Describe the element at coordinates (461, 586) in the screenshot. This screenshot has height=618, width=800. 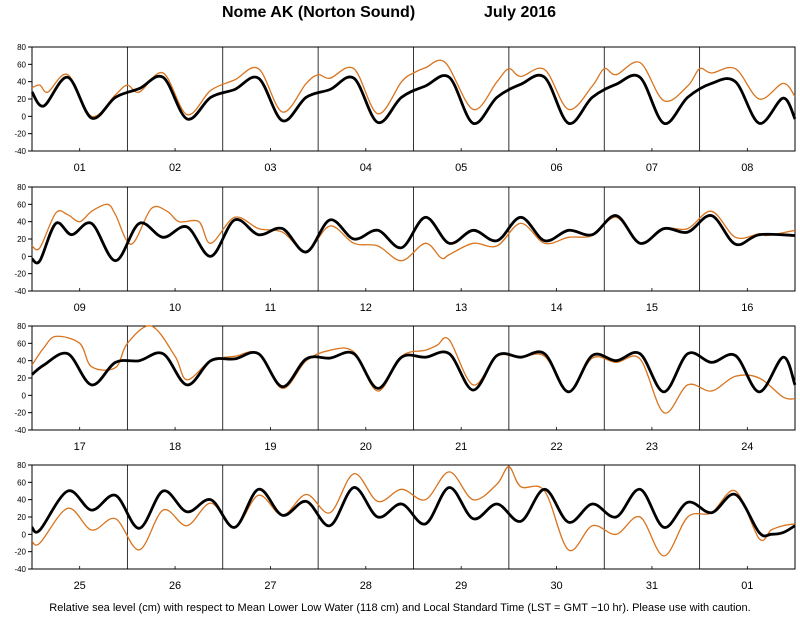
I see `day-label: 29` at that location.